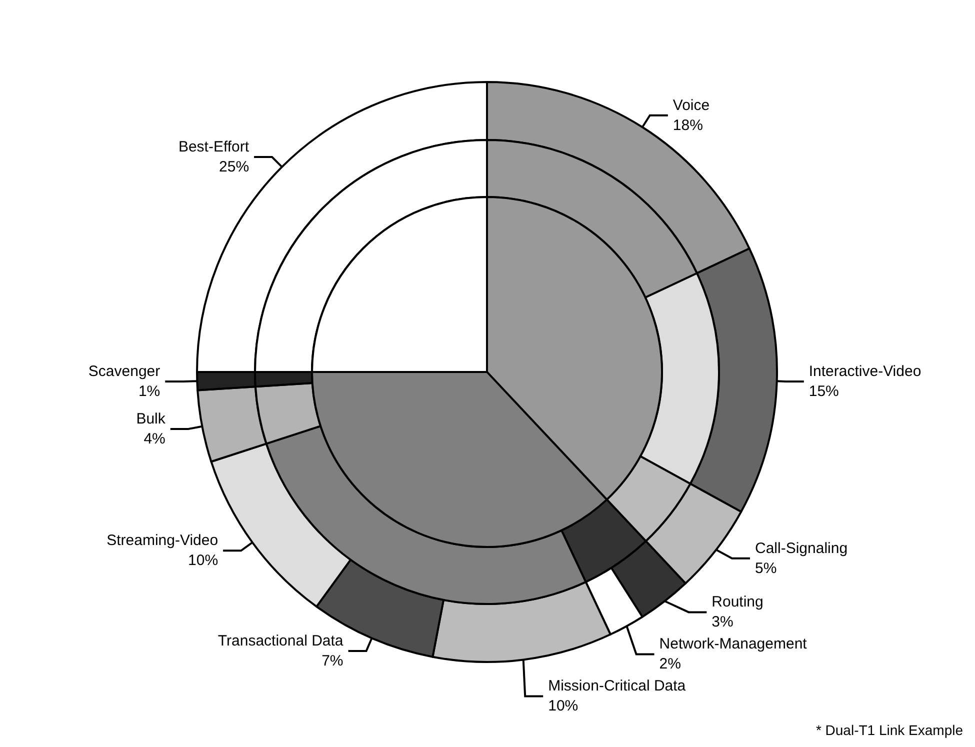 The image size is (975, 747). I want to click on slice-label: Mission-Critical Data, so click(617, 686).